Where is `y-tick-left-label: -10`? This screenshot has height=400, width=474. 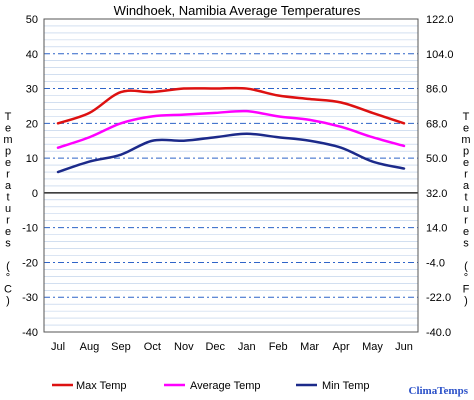
y-tick-left-label: -10 is located at coordinates (30, 229).